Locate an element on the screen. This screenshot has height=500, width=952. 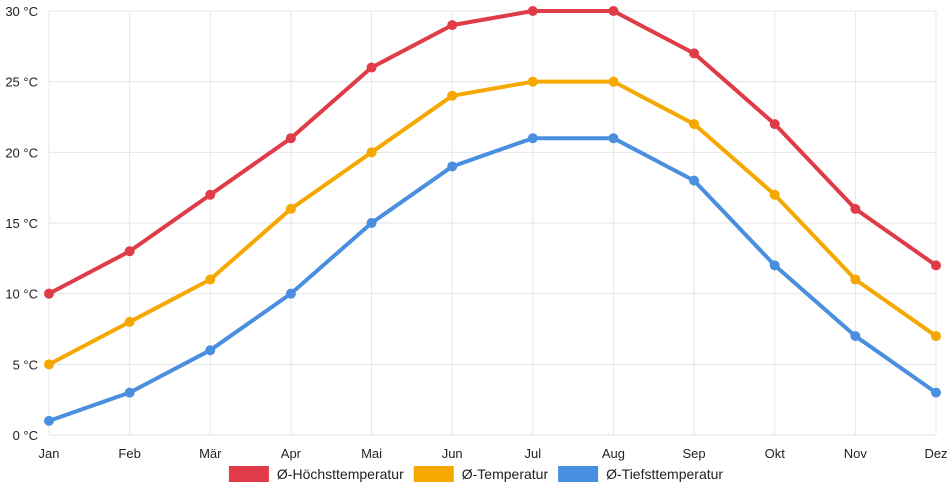
x-tick-label: Jan is located at coordinates (49, 453).